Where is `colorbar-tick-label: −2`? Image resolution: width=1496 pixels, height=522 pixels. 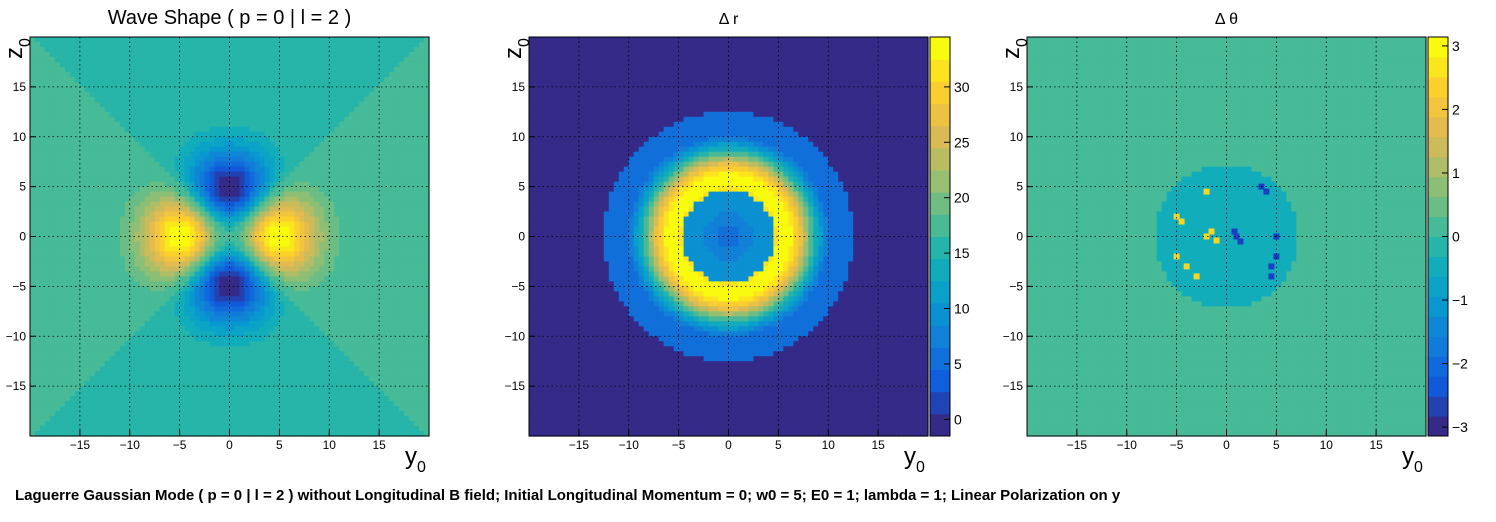 colorbar-tick-label: −2 is located at coordinates (1460, 364).